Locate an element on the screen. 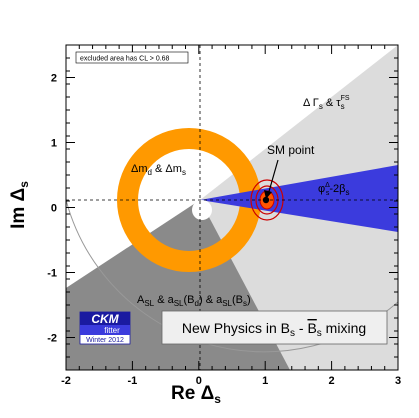  sm-point-label: SM point is located at coordinates (291, 150).